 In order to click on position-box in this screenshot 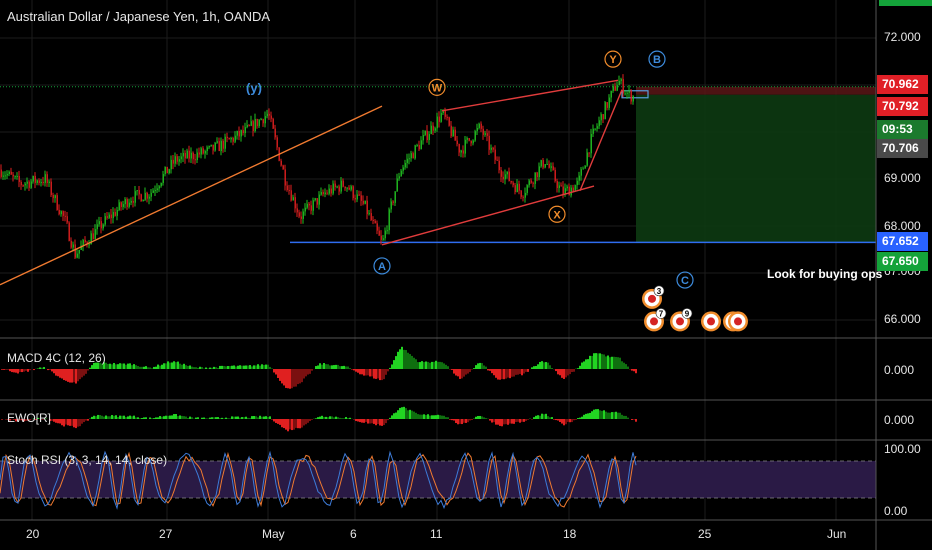, I will do `click(748, 164)`.